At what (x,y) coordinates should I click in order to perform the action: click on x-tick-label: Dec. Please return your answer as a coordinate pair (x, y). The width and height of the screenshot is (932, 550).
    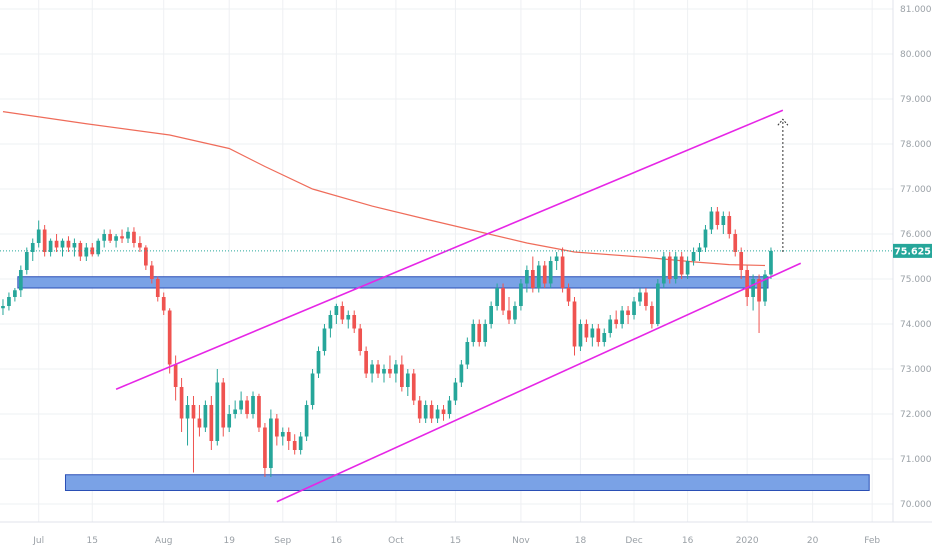
    Looking at the image, I should click on (633, 541).